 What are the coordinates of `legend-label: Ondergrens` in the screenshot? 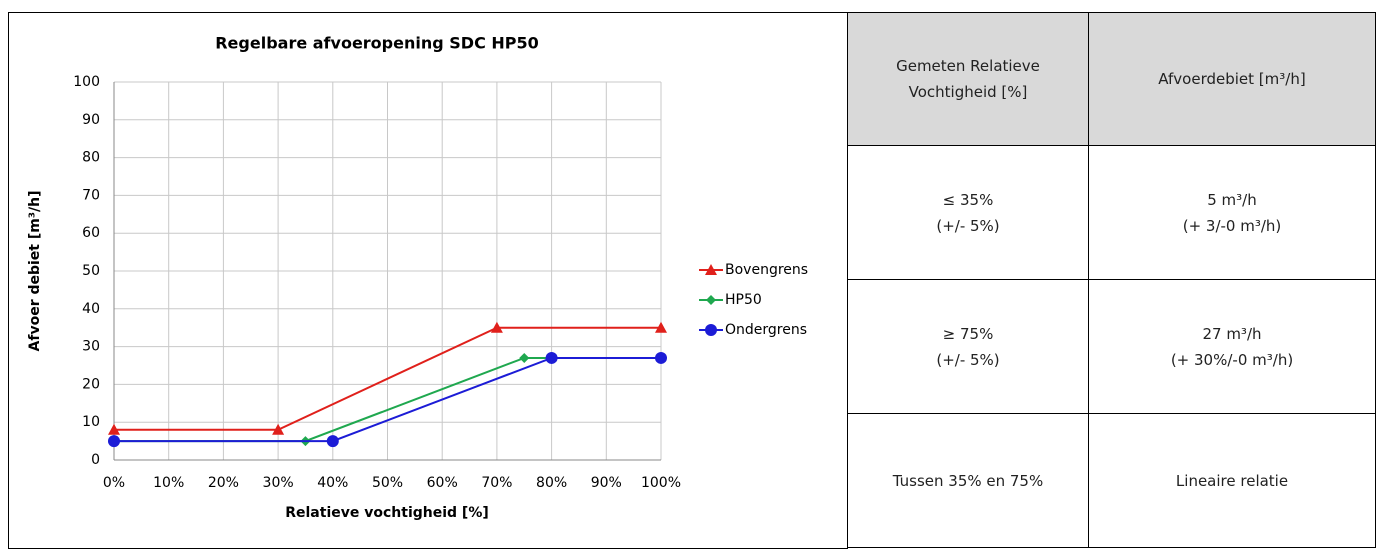 It's located at (766, 330).